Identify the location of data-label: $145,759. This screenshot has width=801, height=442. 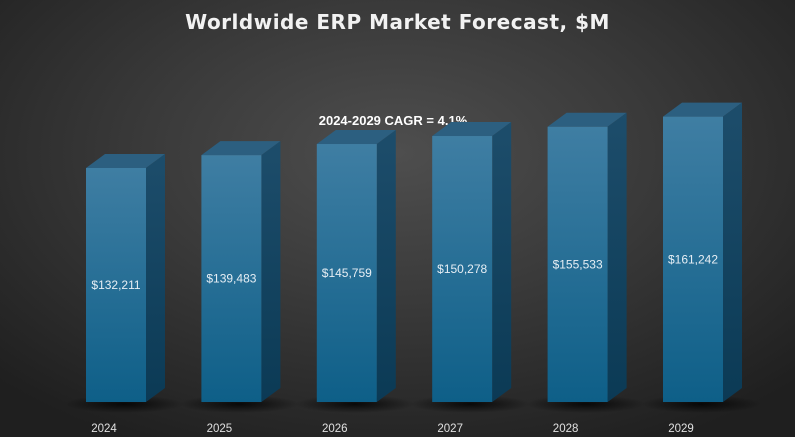
(347, 273).